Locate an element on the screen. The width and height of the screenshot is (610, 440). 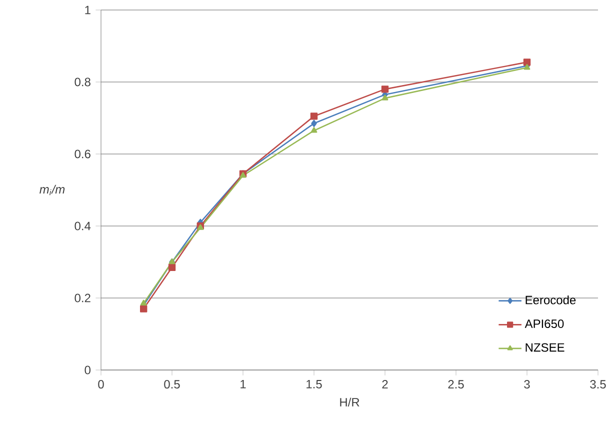
x-tick-label: 2 is located at coordinates (385, 384).